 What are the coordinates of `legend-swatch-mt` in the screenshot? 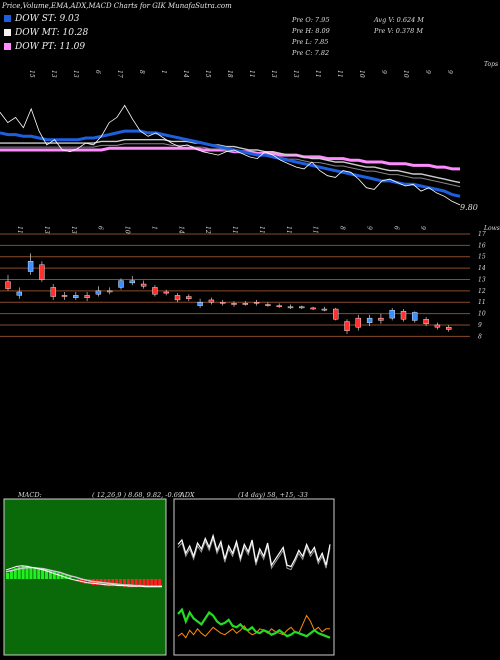 It's located at (7, 32).